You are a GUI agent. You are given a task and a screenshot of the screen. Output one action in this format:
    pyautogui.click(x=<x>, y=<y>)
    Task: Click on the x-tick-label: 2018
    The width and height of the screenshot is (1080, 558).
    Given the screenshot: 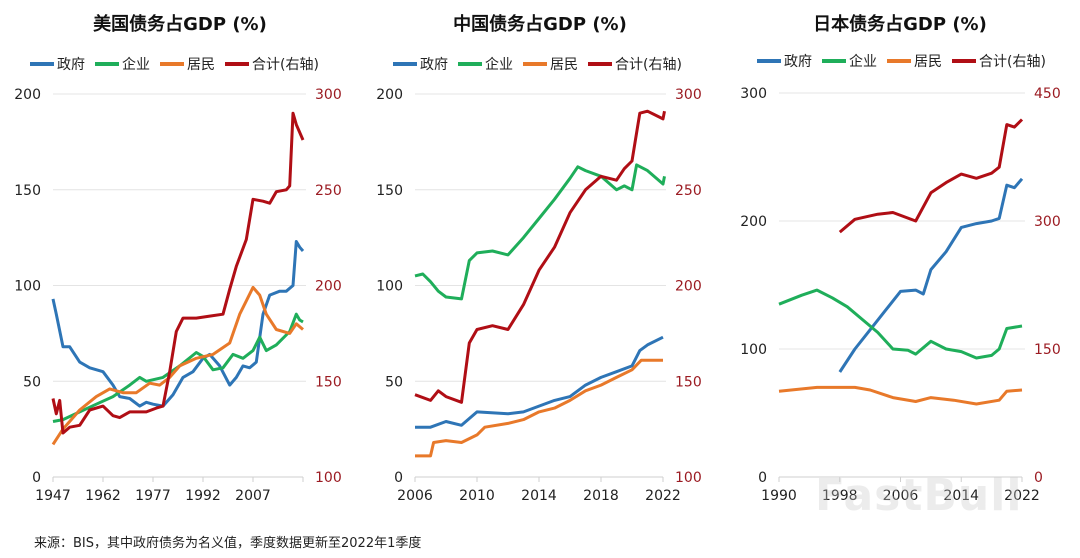 What is the action you would take?
    pyautogui.click(x=601, y=496)
    